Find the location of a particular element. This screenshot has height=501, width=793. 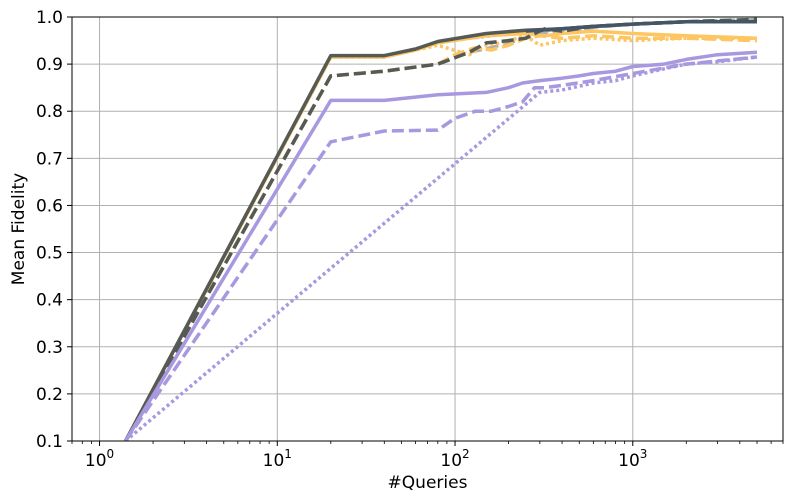

y-tick-label: 1.0 is located at coordinates (49, 18).